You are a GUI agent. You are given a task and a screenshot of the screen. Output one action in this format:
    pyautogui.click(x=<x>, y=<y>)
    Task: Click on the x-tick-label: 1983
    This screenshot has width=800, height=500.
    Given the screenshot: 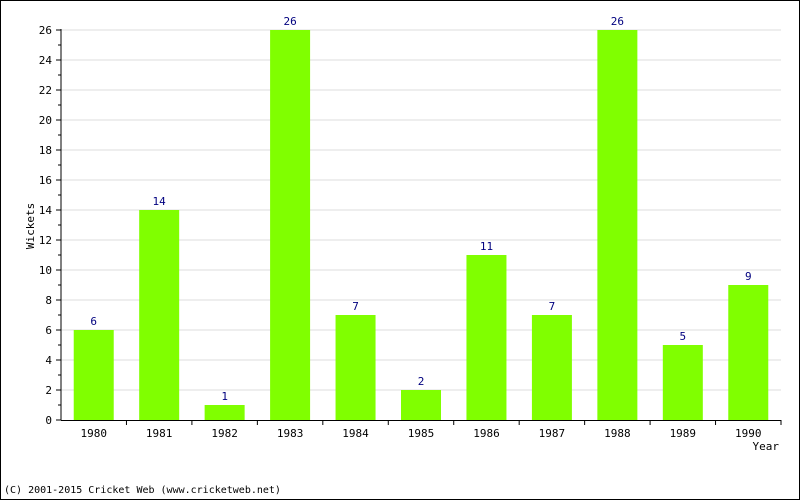 What is the action you would take?
    pyautogui.click(x=290, y=433)
    